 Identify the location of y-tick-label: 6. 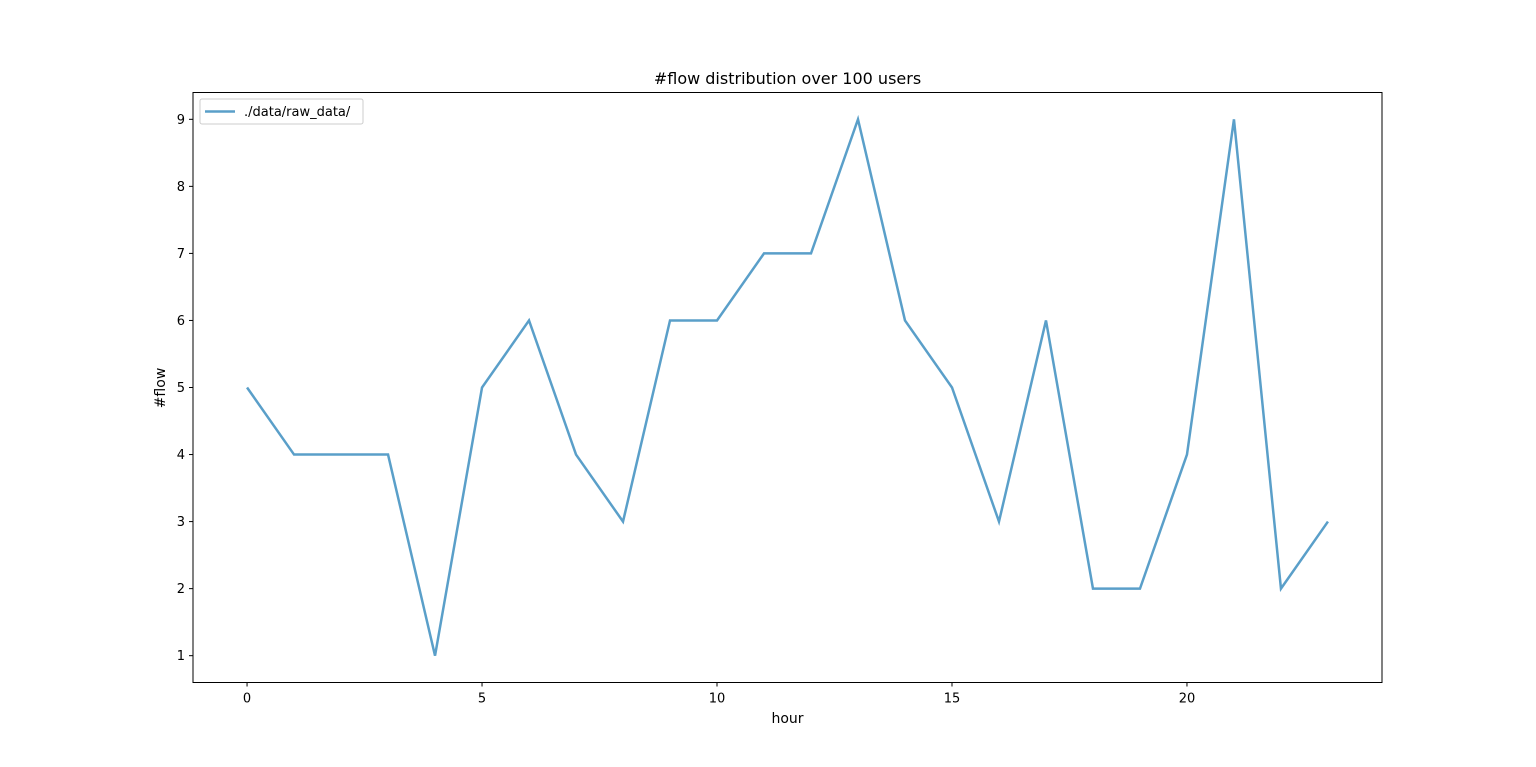
(181, 321).